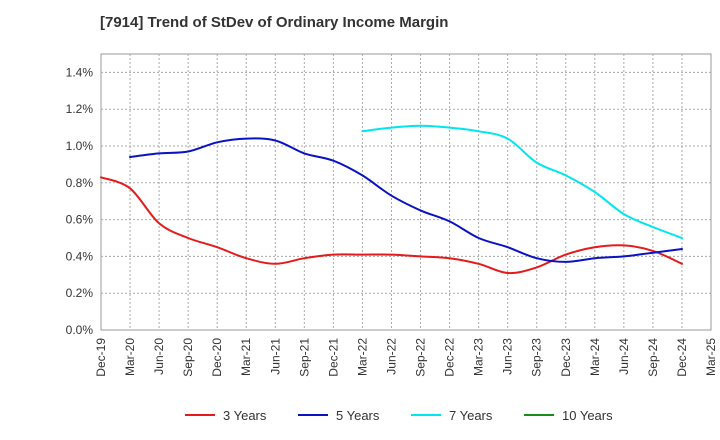  I want to click on legend-label-3-years: 3 Years, so click(245, 415).